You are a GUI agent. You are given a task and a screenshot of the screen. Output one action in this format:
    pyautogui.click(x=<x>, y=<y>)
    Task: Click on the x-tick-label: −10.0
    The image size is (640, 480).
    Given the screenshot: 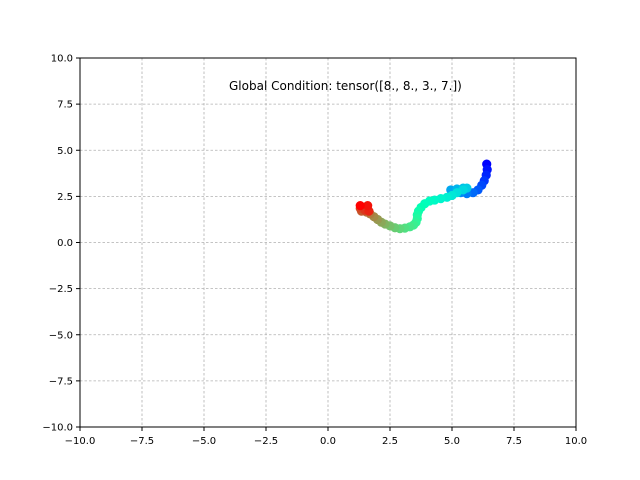 What is the action you would take?
    pyautogui.click(x=80, y=441)
    